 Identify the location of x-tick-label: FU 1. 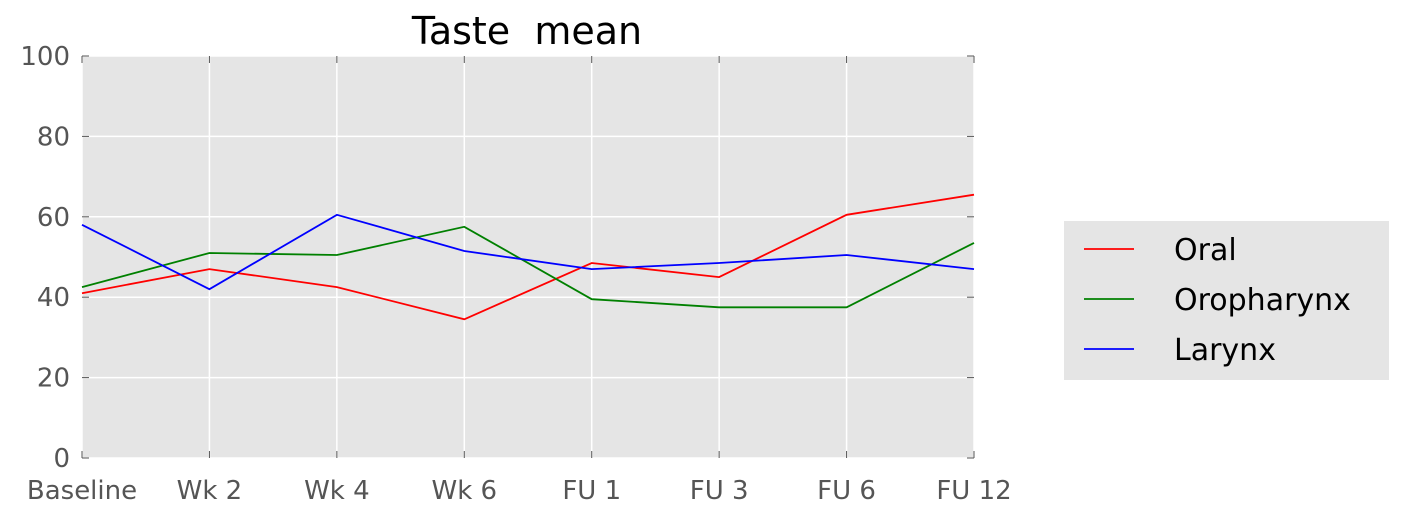
(591, 491).